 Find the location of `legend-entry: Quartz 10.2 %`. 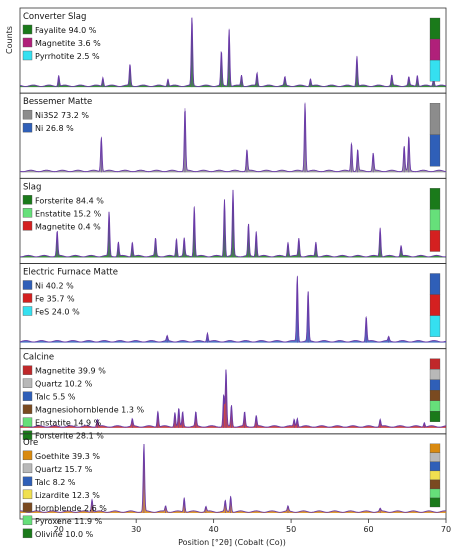

legend-entry: Quartz 10.2 % is located at coordinates (64, 384).